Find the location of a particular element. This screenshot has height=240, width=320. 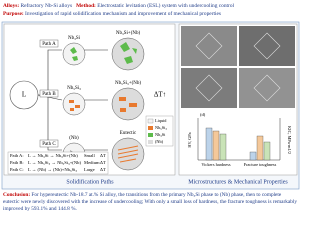

path-label: Path C is located at coordinates (49, 144).